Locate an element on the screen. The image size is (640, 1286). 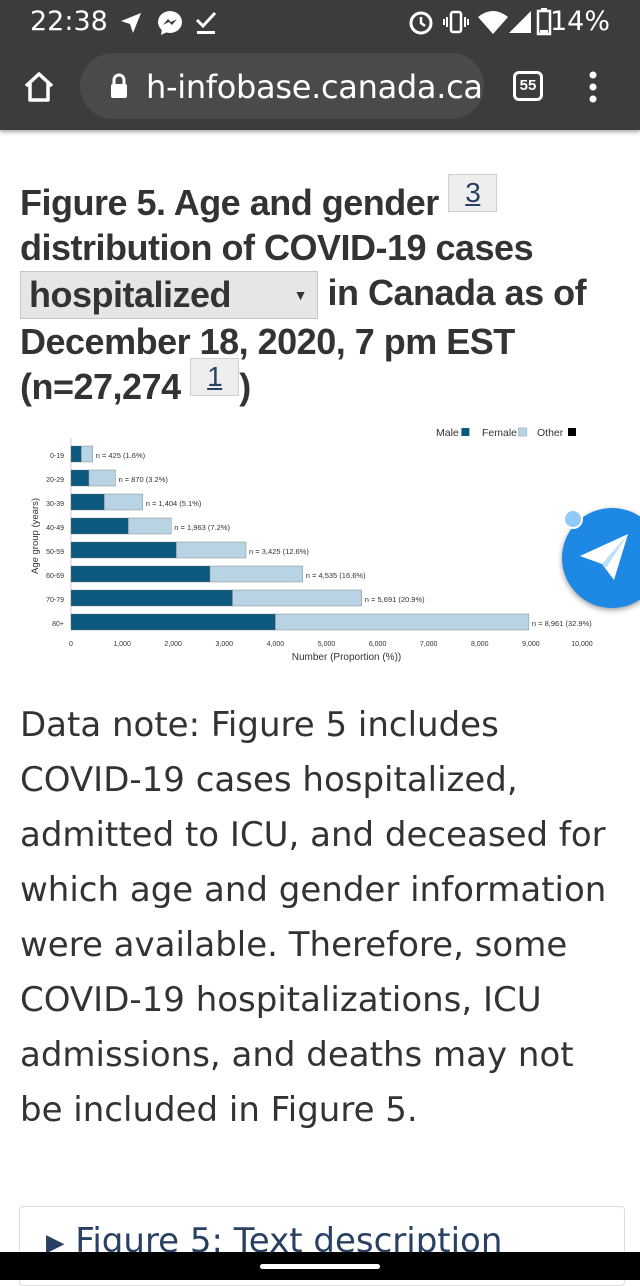
messenger-icon is located at coordinates (170, 23).